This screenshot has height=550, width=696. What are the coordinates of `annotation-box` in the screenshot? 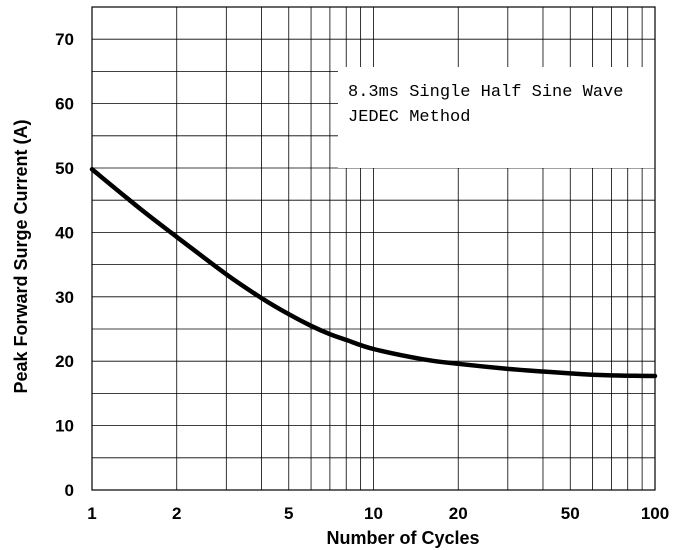 It's located at (496, 117).